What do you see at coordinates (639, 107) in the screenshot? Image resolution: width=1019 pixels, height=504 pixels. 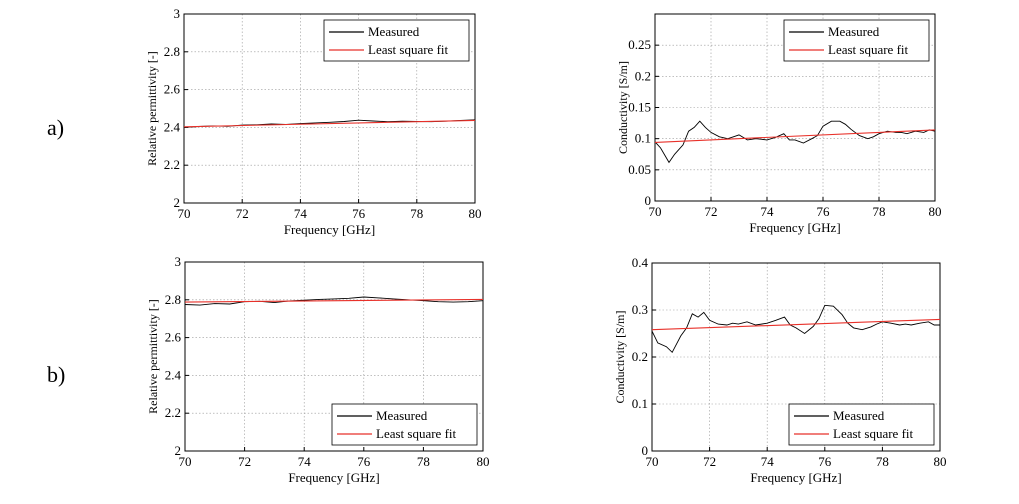 I see `y-tick-label: 0.15` at bounding box center [639, 107].